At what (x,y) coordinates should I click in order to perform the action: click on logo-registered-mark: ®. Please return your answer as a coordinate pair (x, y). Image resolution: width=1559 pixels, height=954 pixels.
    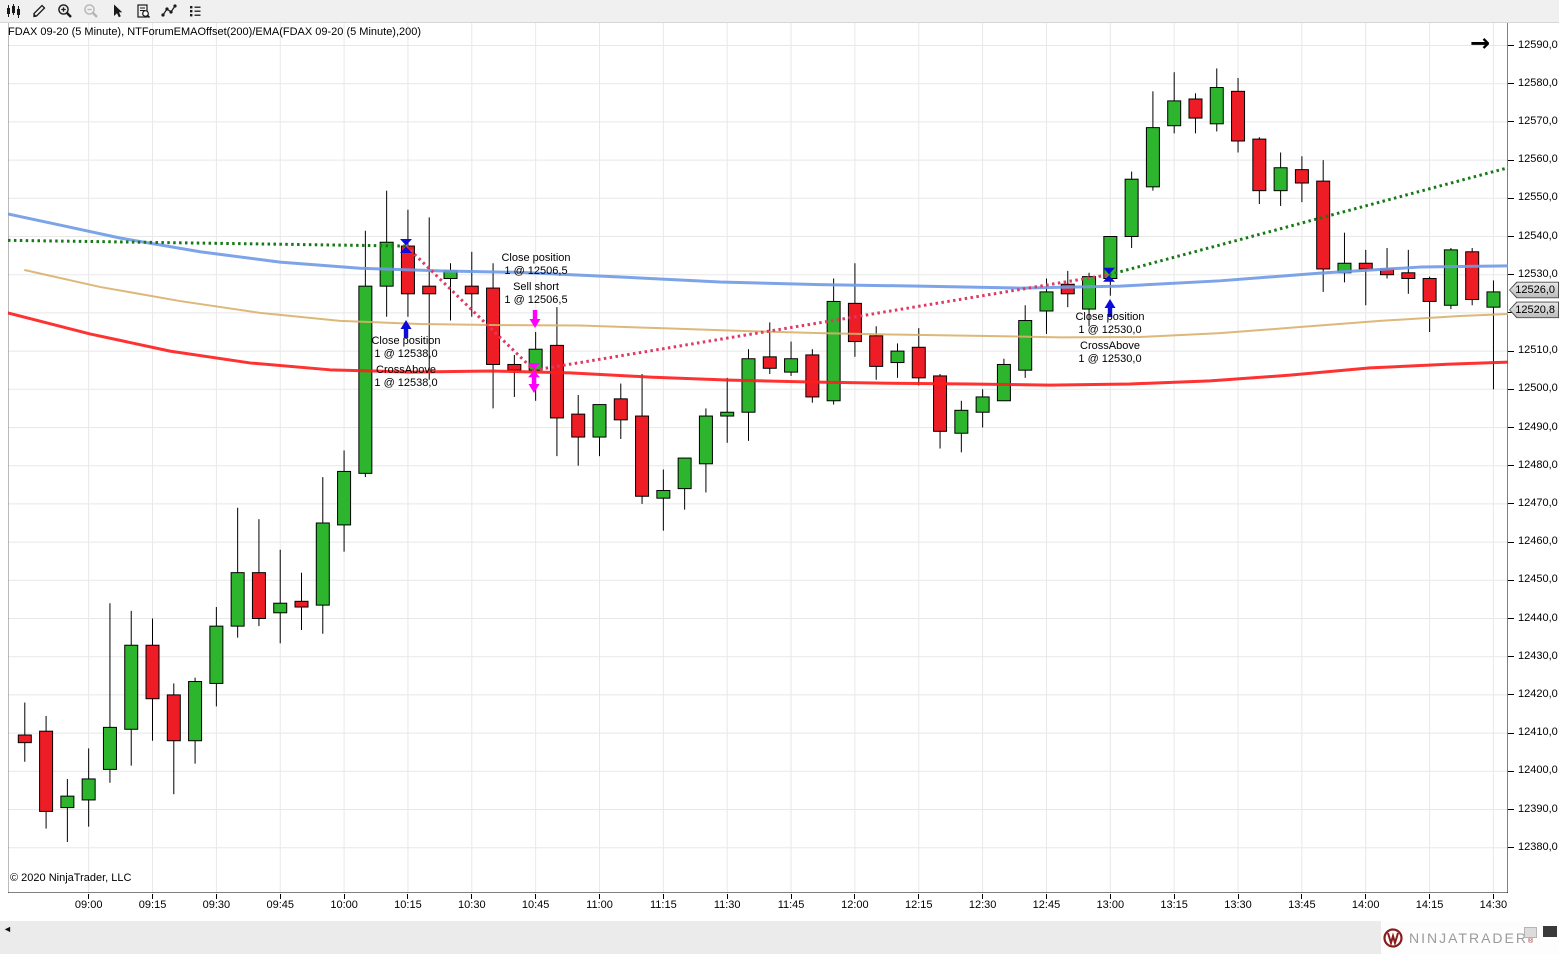
    Looking at the image, I should click on (1530, 941).